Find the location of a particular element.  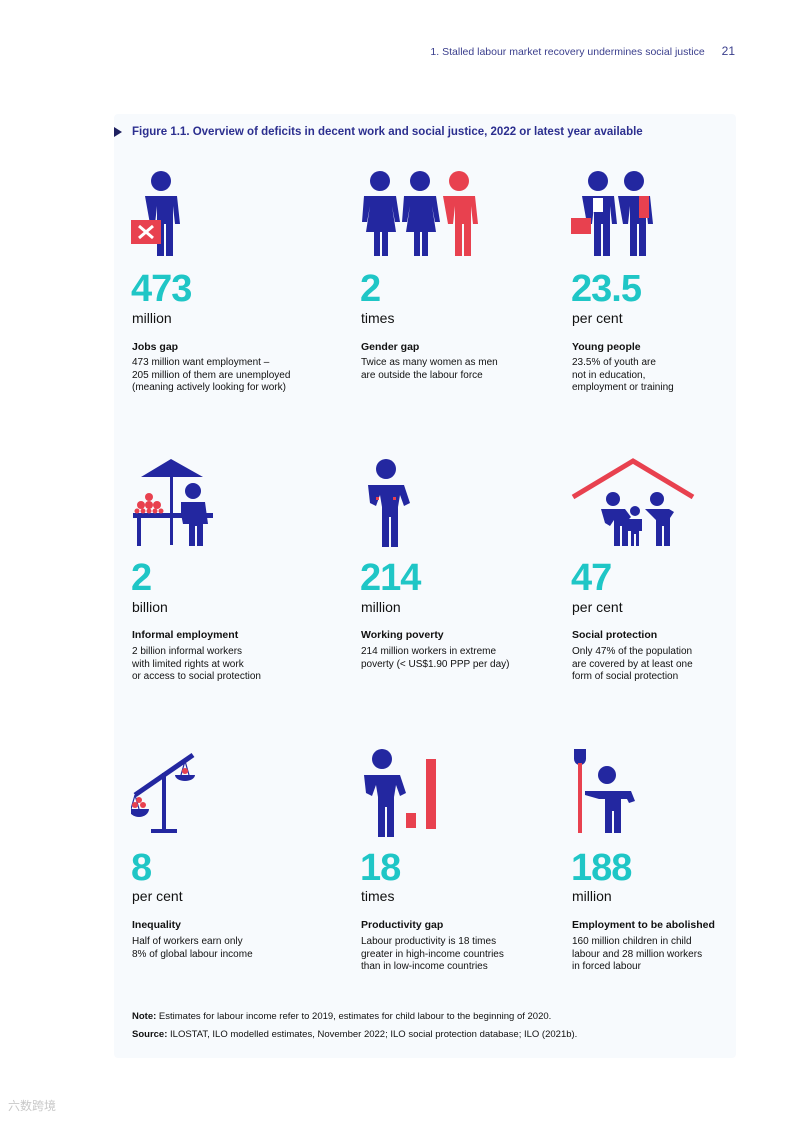

desc-line: Twice as many women as men is located at coordinates (429, 362).